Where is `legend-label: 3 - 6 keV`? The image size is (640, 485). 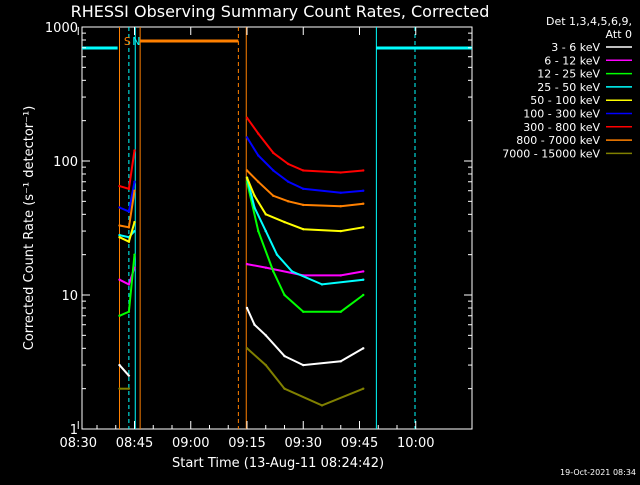 legend-label: 3 - 6 keV is located at coordinates (575, 47).